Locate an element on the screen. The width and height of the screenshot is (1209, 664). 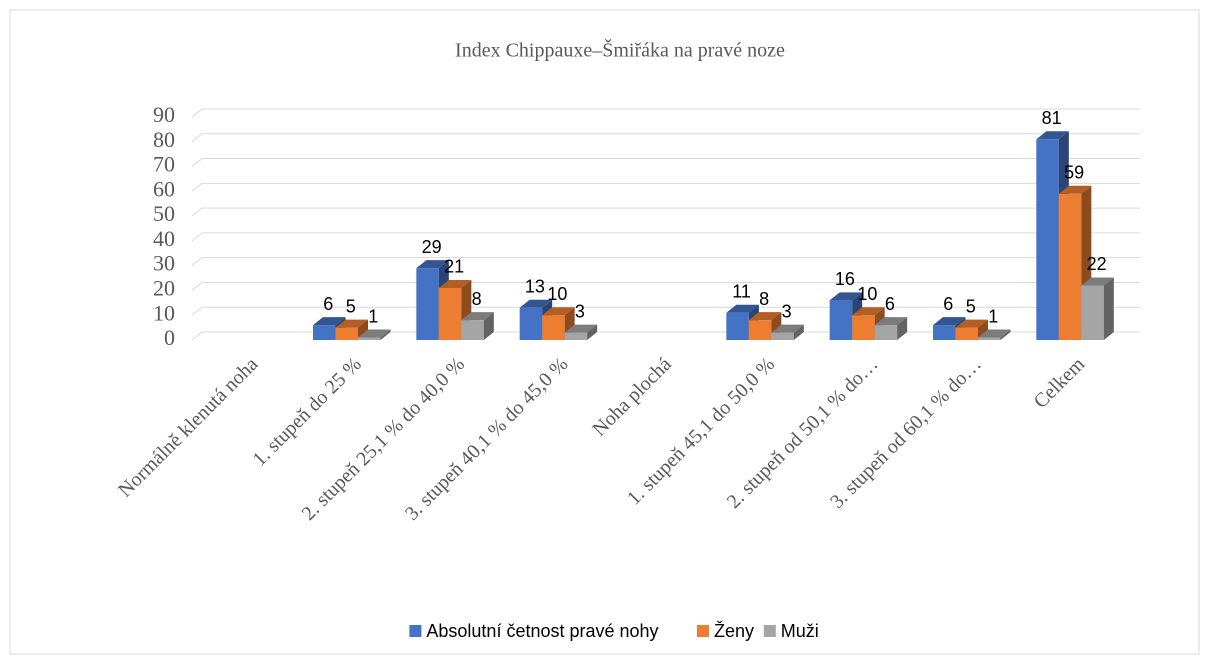
legend-label: Ženy is located at coordinates (734, 631).